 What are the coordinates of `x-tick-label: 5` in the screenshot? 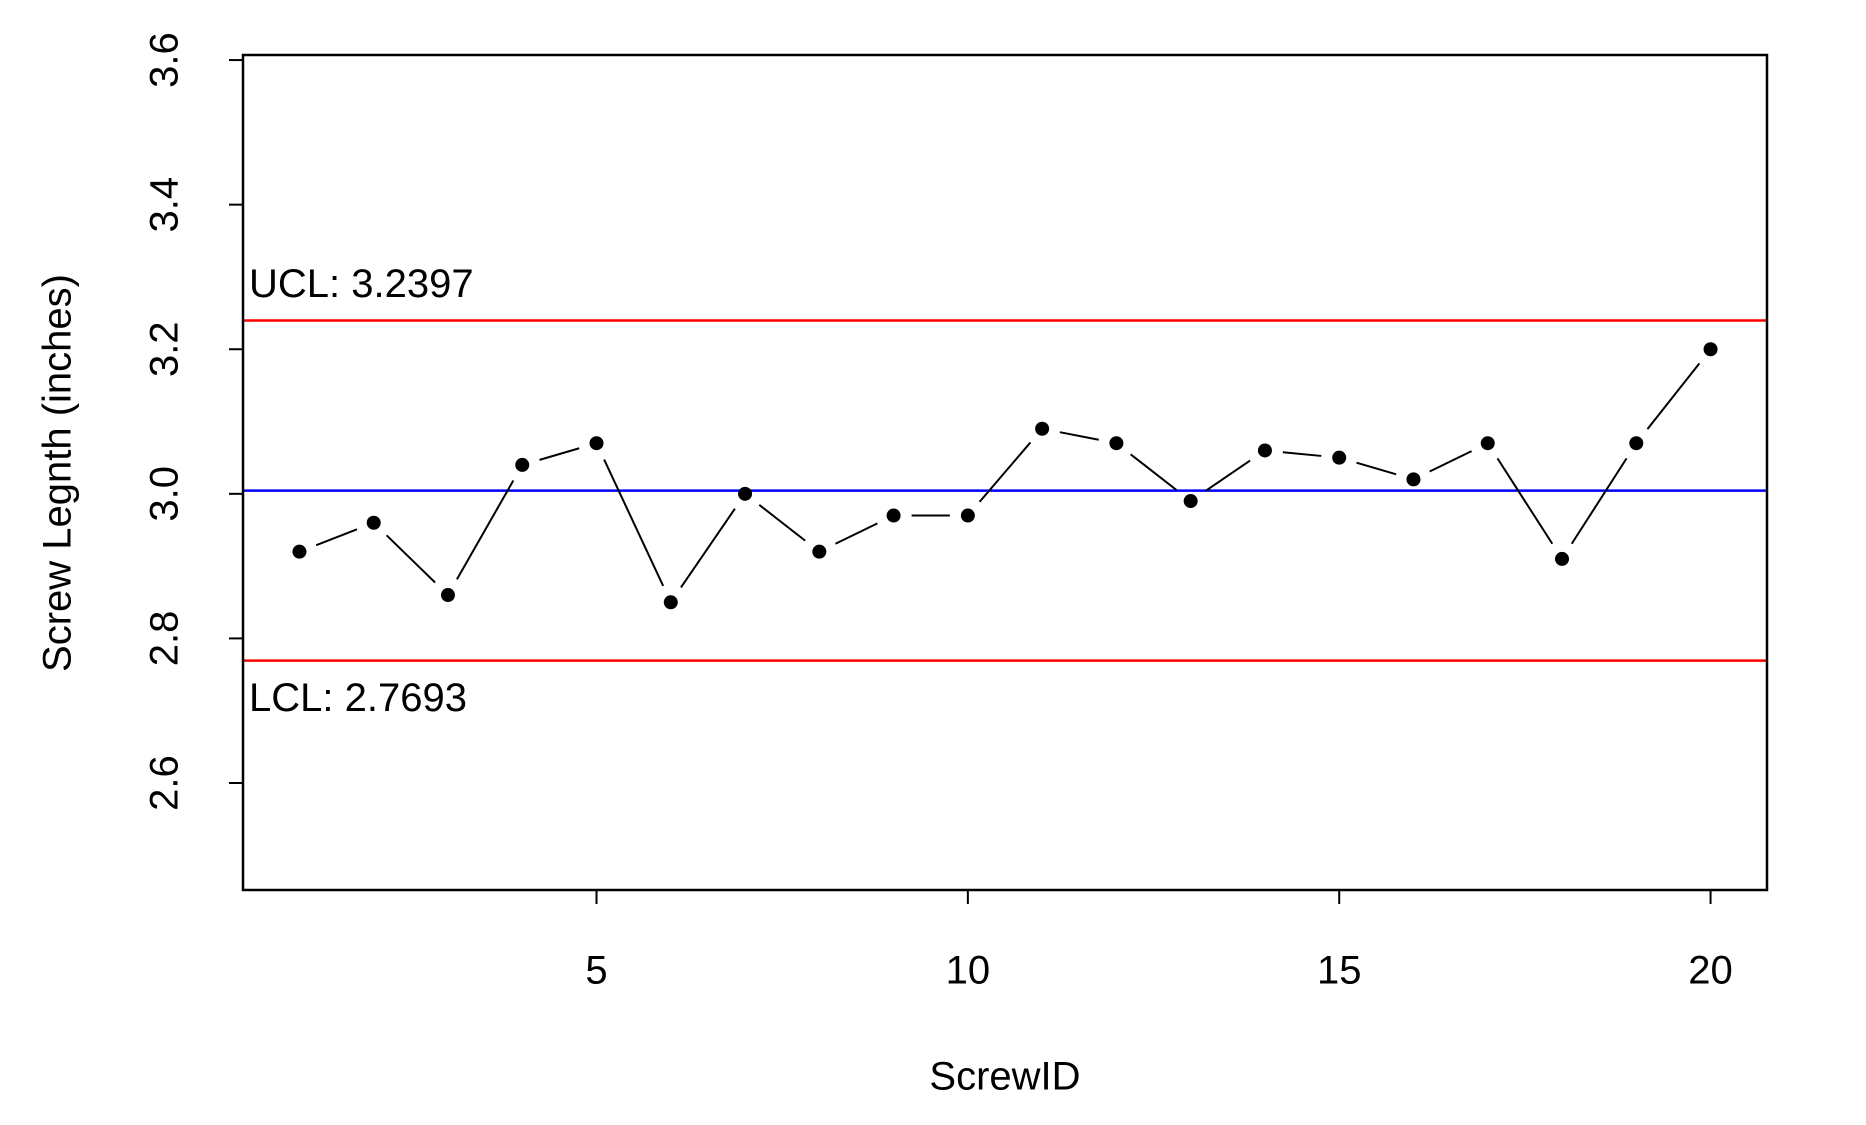 It's located at (596, 971).